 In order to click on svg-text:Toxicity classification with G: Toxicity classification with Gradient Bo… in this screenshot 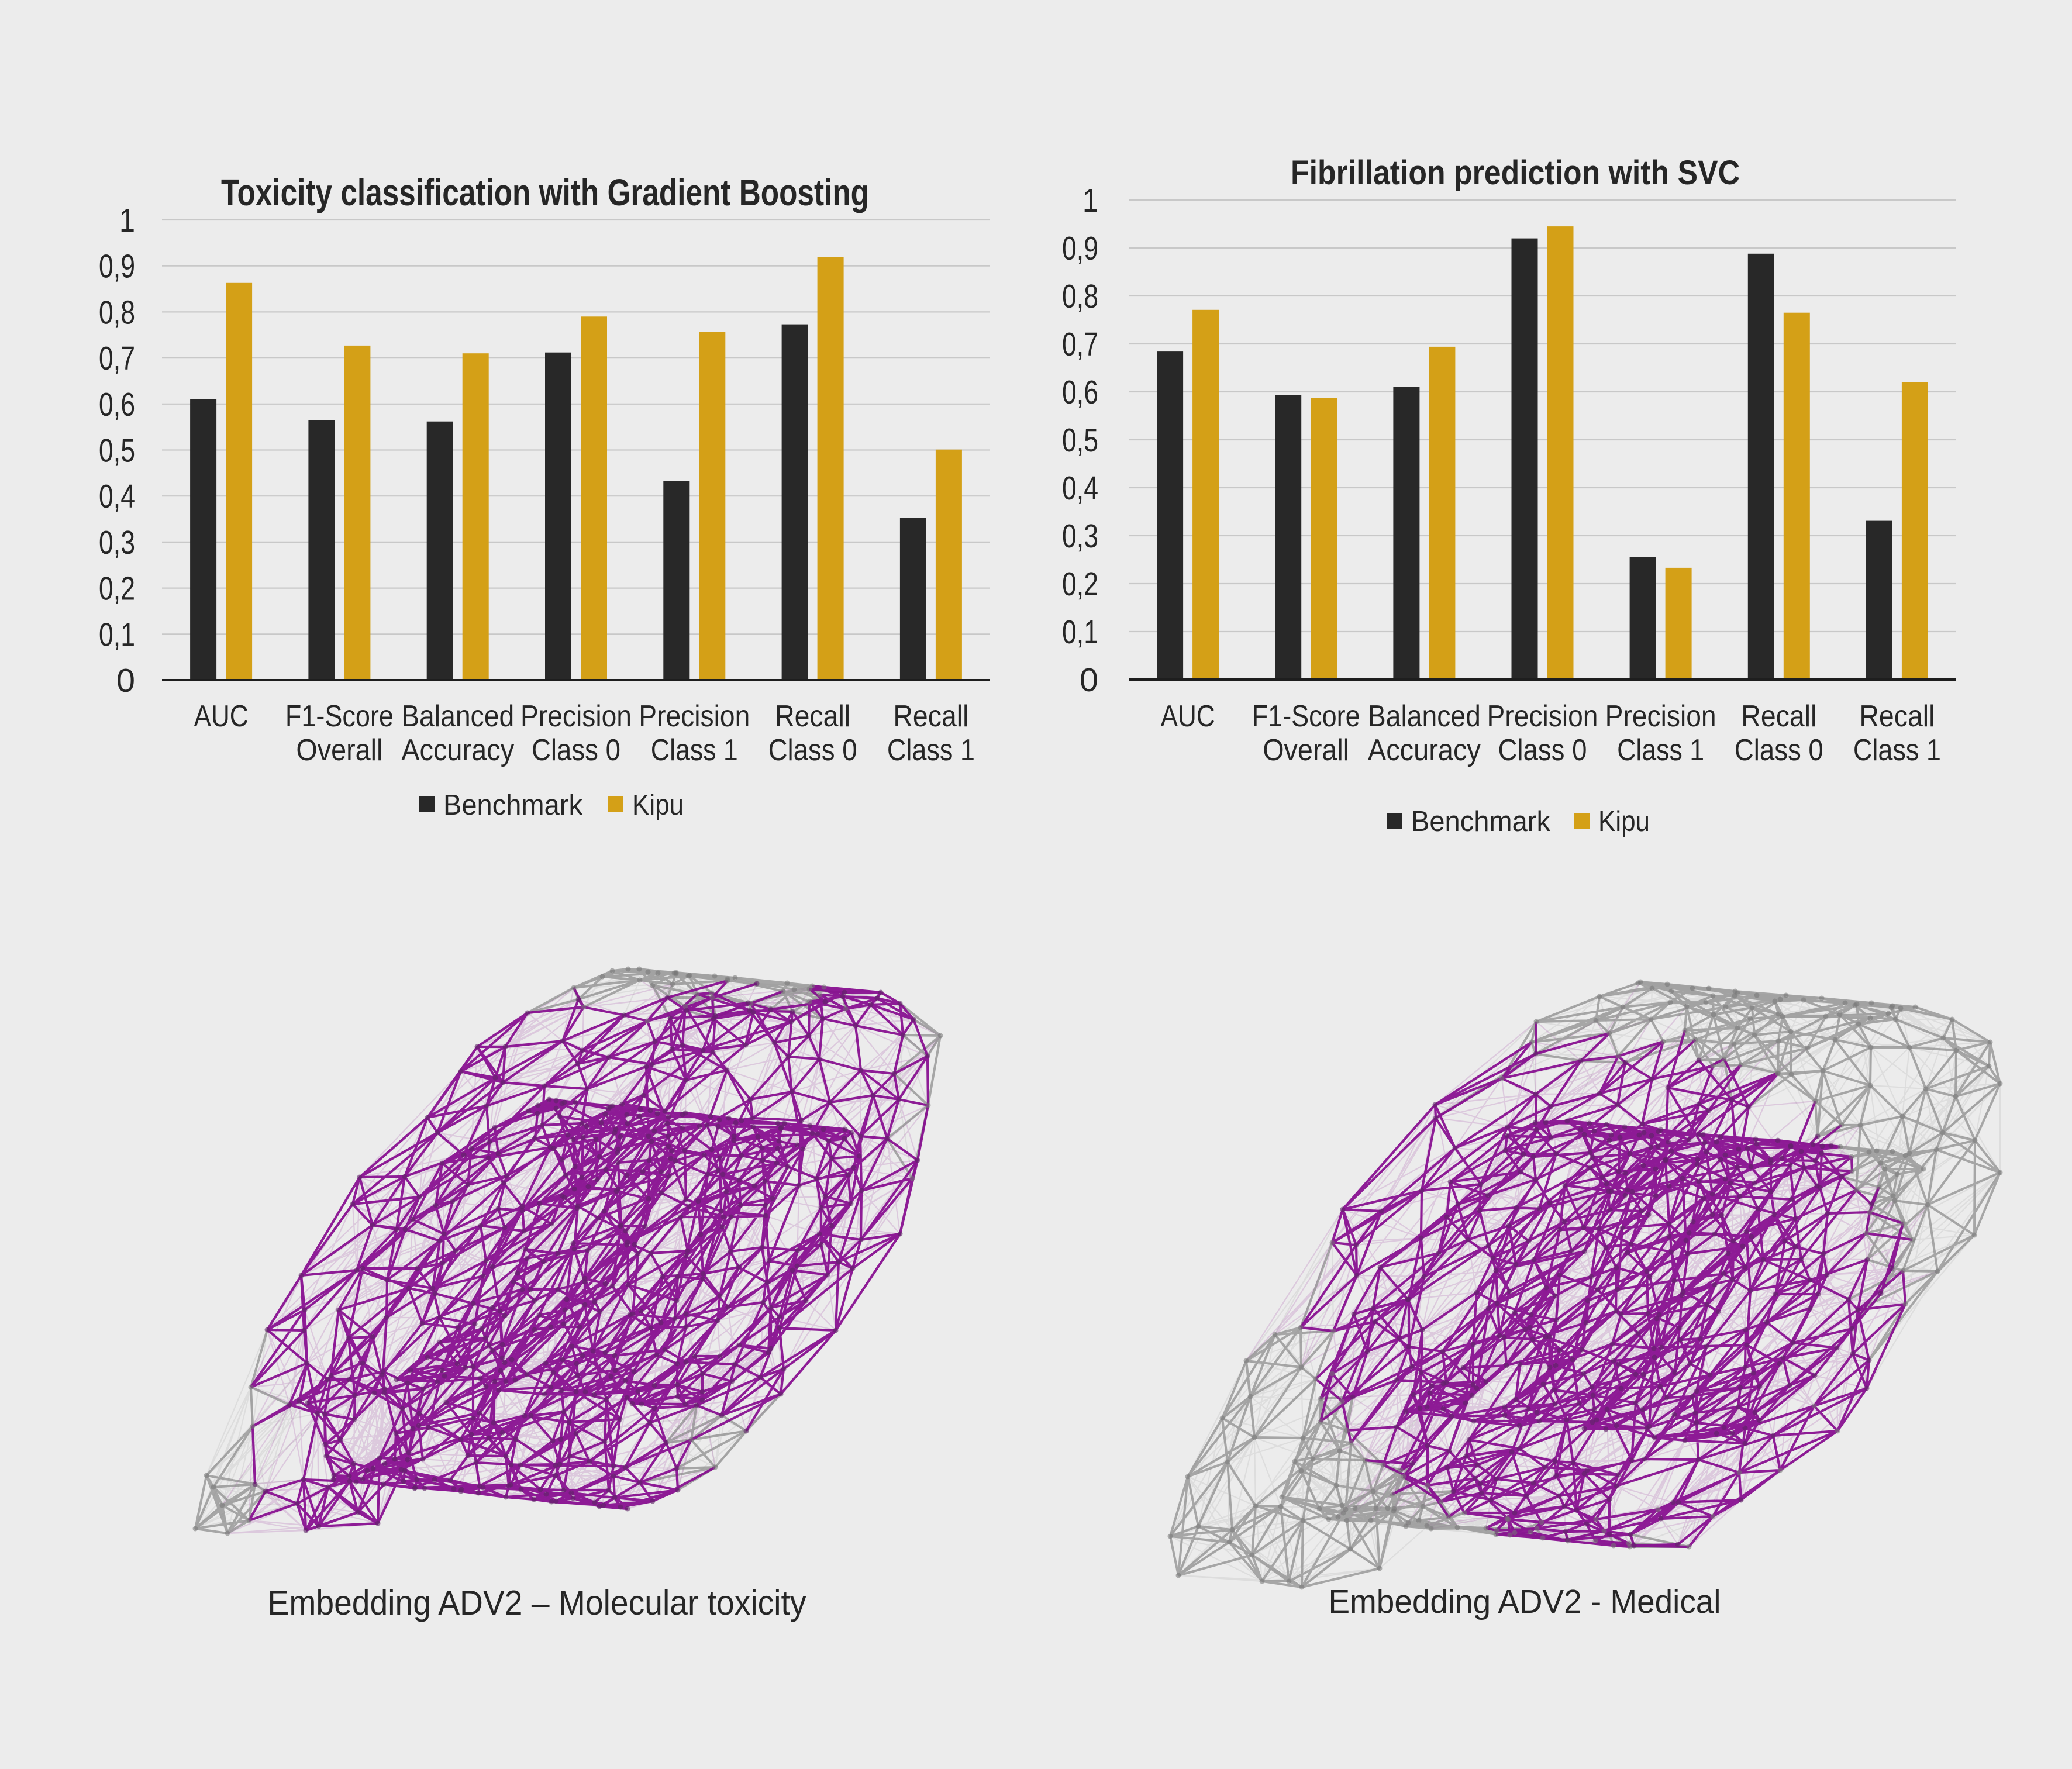, I will do `click(545, 192)`.